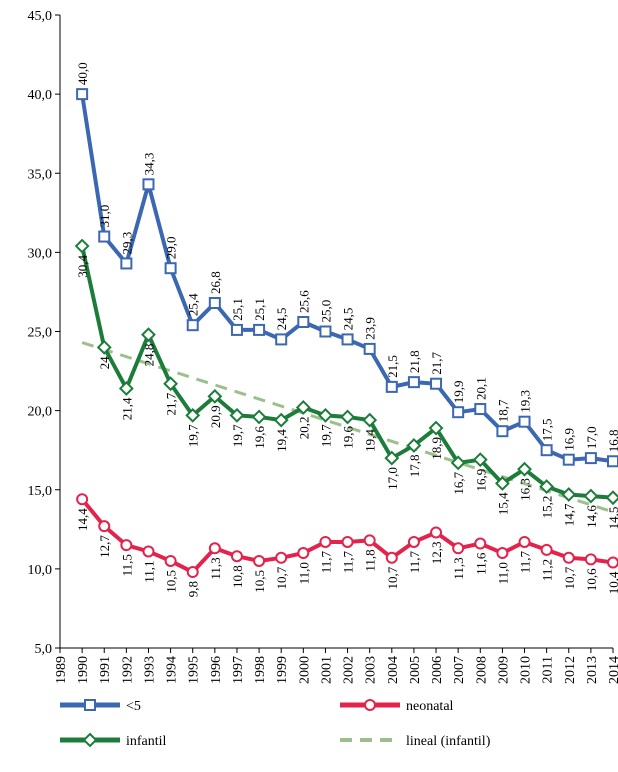 This screenshot has height=772, width=618. What do you see at coordinates (436, 552) in the screenshot?
I see `data-label: 12,3` at bounding box center [436, 552].